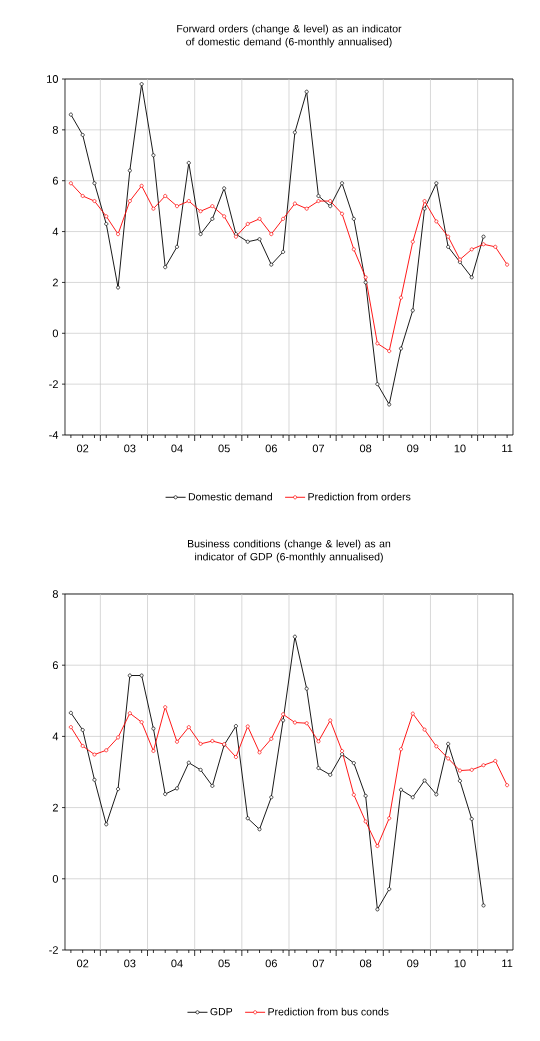  I want to click on chart-title: Forward orders (change & level) as an indicator of domestic demand (6-monthly annualised), so click(289, 36).